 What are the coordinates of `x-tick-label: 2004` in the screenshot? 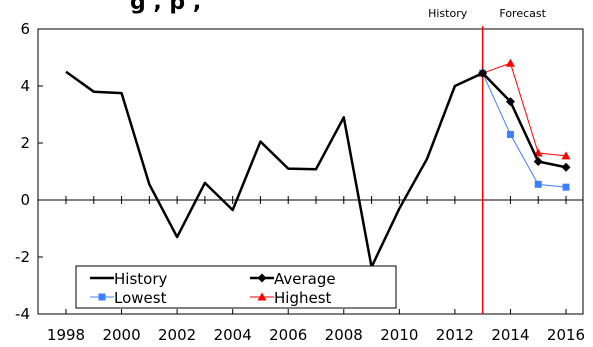 It's located at (233, 335).